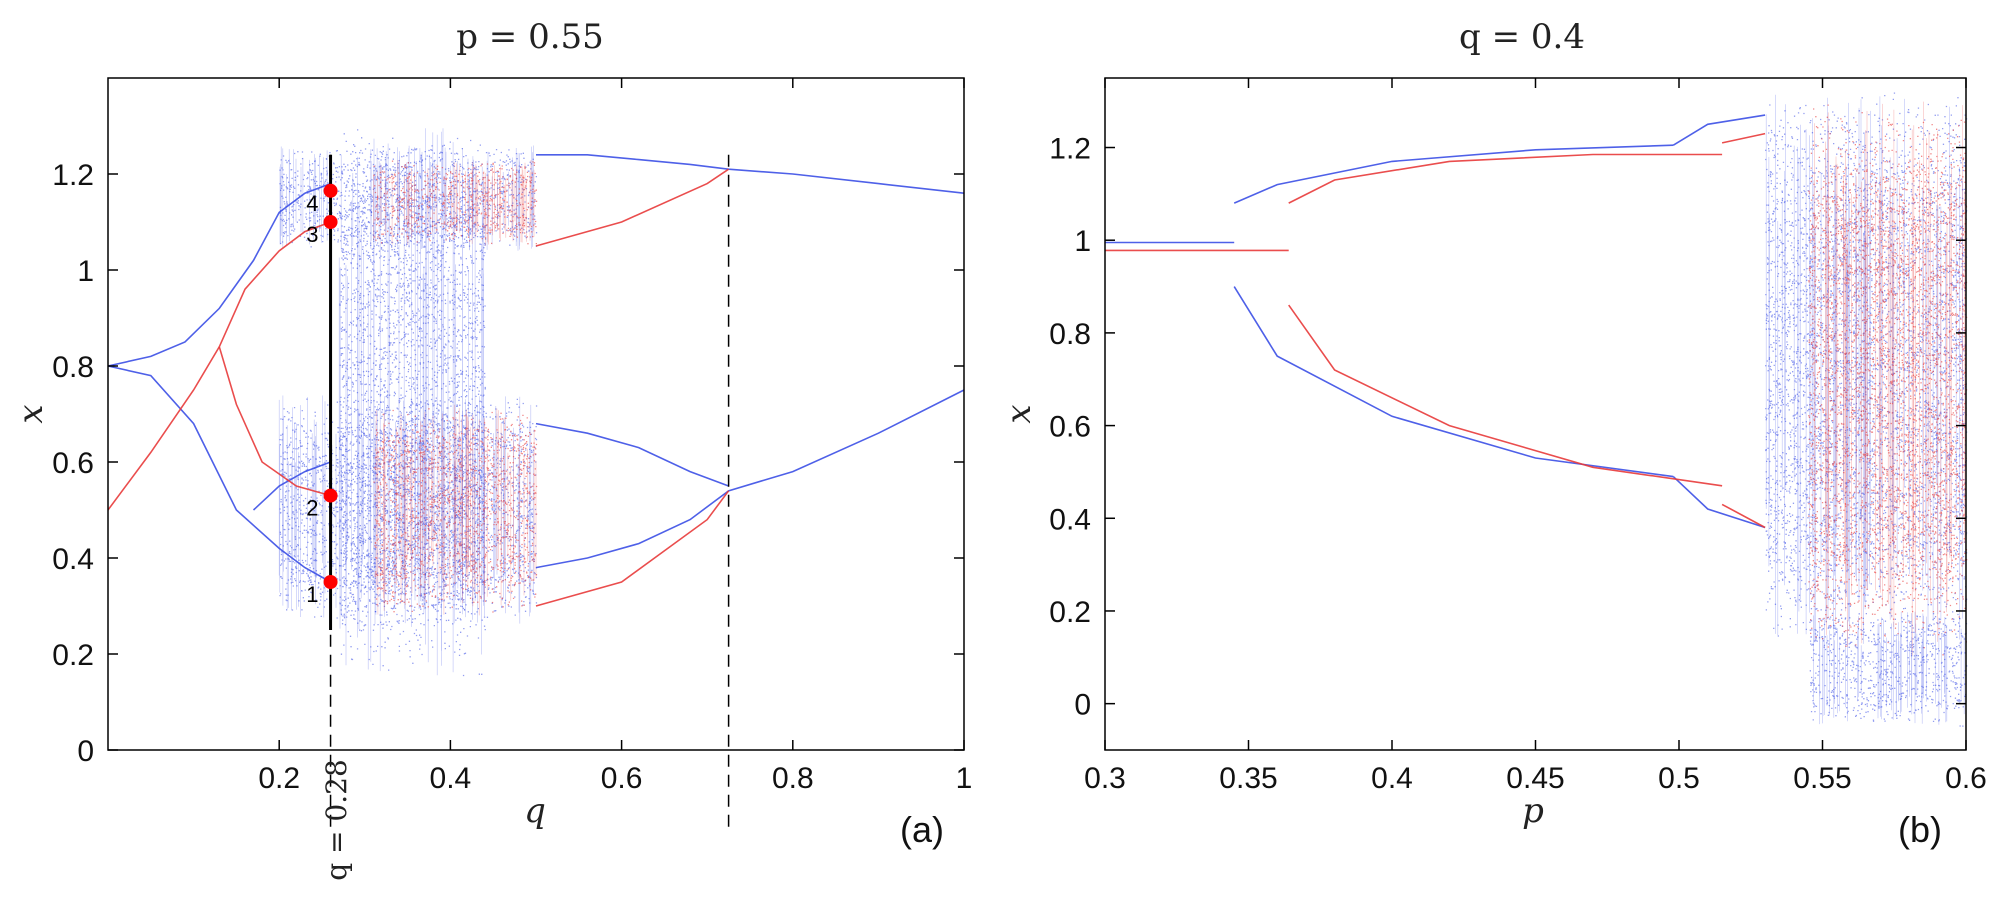  Describe the element at coordinates (1082, 241) in the screenshot. I see `panel-b-ytick-label: 1` at that location.